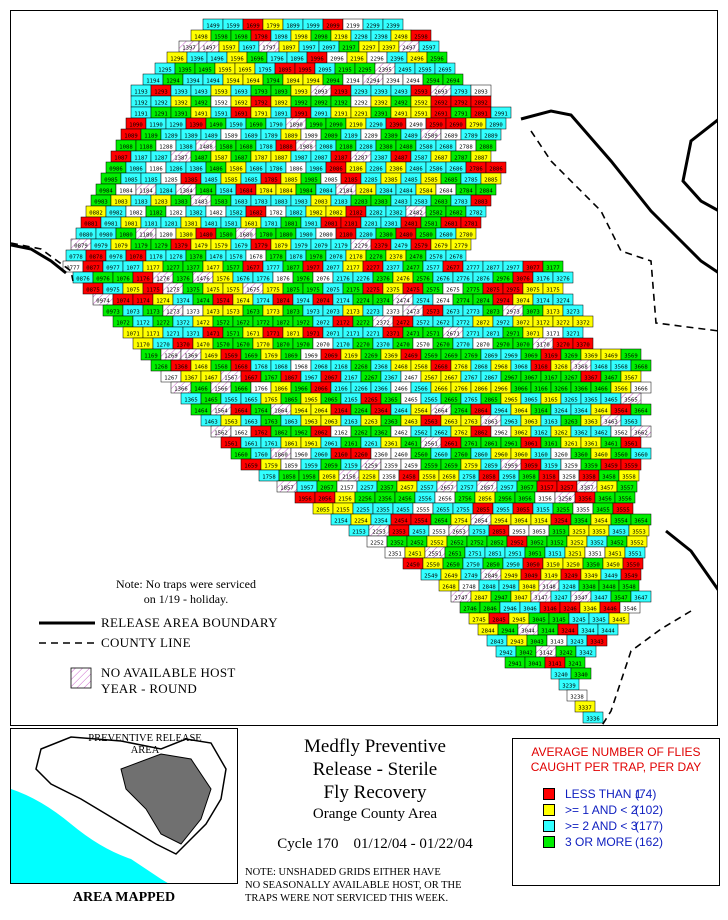 The image size is (728, 920). I want to click on grid-cell-label: 1389, so click(190, 137).